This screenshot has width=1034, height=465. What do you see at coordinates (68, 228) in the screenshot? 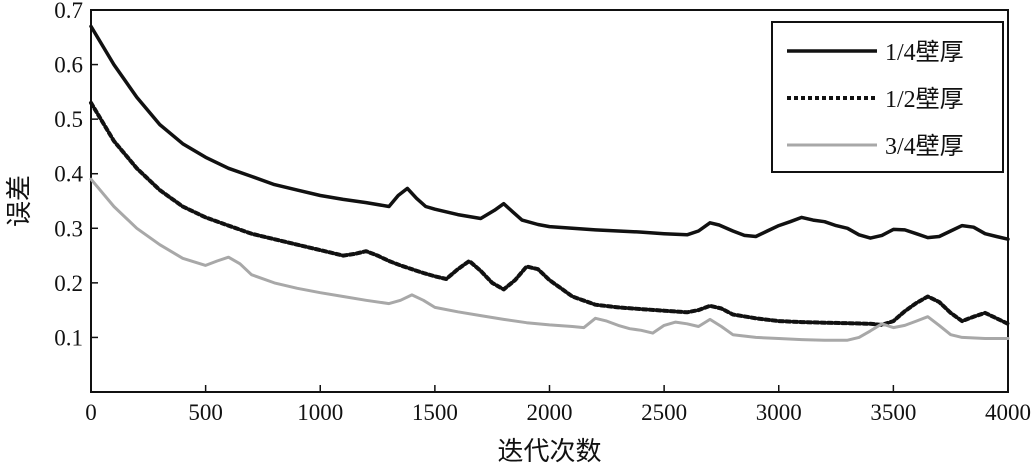
I see `y-tick-label: 0.3` at bounding box center [68, 228].